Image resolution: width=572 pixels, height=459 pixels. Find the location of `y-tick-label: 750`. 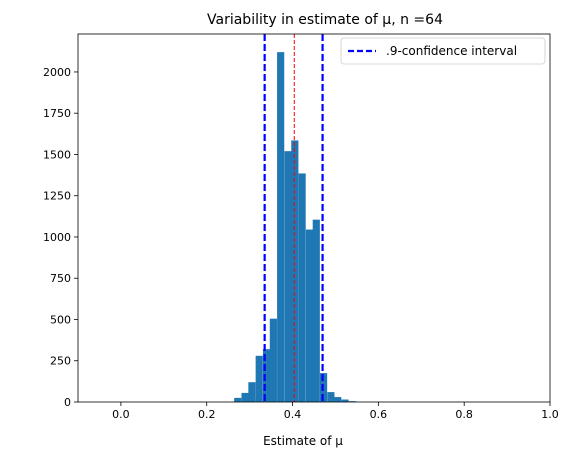

y-tick-label: 750 is located at coordinates (60, 278).